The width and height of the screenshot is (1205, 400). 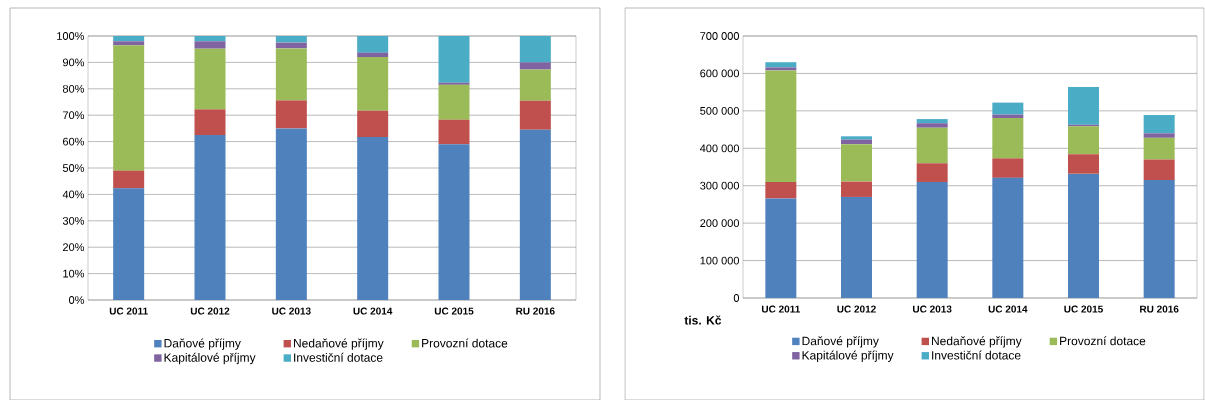 I want to click on y-tick-label: 200 000, so click(x=720, y=223).